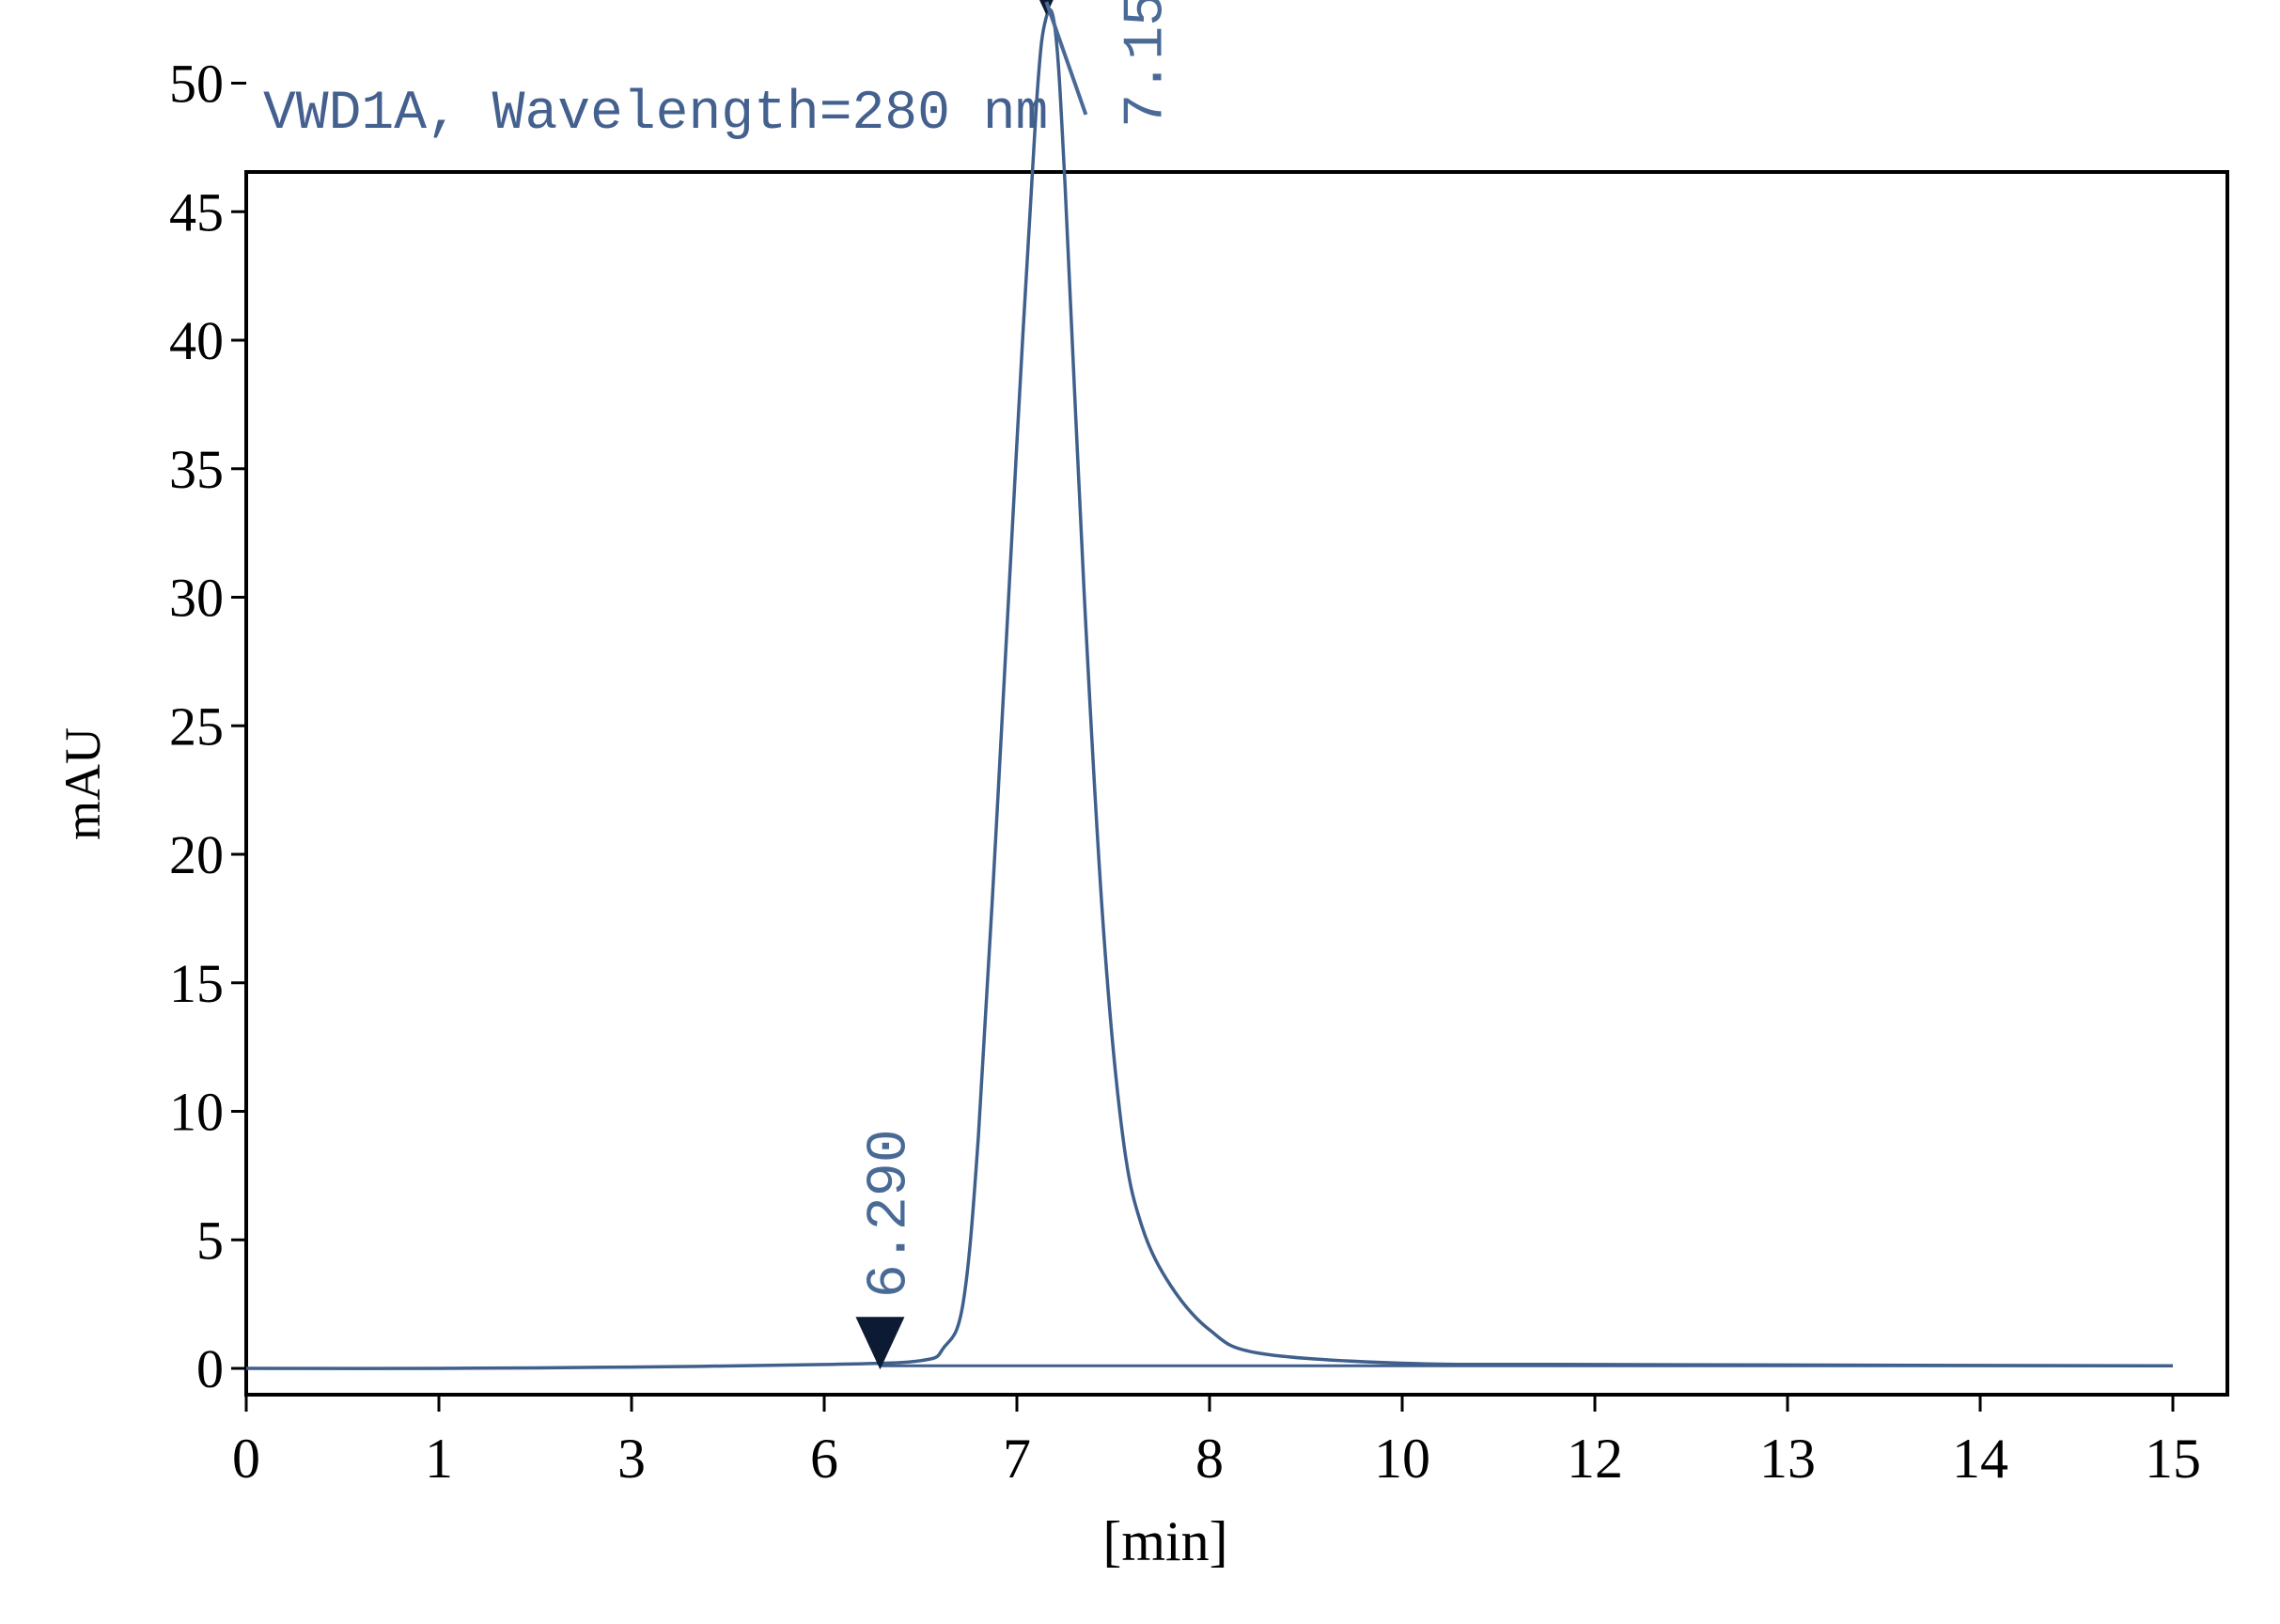 Image resolution: width=2280 pixels, height=1624 pixels. What do you see at coordinates (210, 1240) in the screenshot?
I see `y-tick-label-5: 5` at bounding box center [210, 1240].